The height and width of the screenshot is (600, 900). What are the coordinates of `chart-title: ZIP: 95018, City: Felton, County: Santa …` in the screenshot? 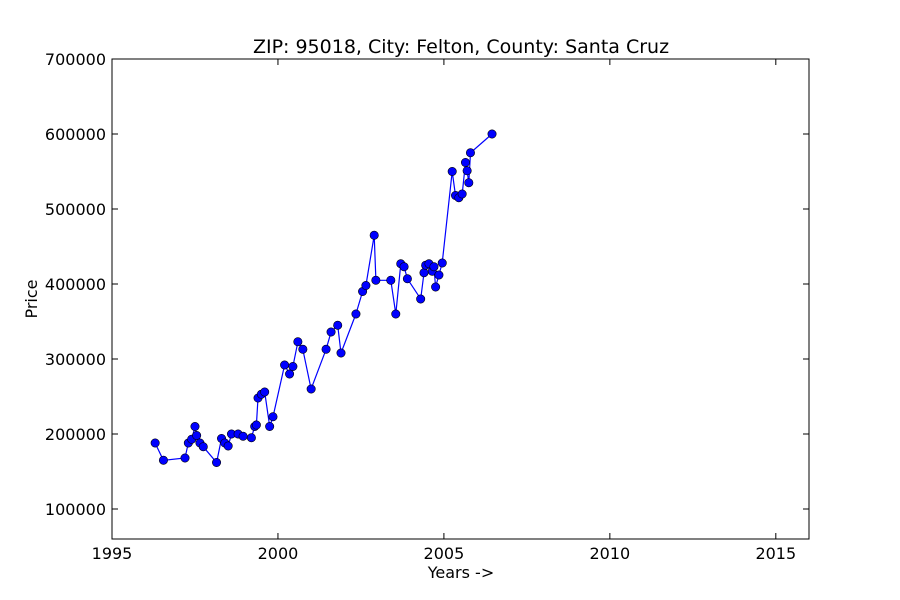 It's located at (461, 47).